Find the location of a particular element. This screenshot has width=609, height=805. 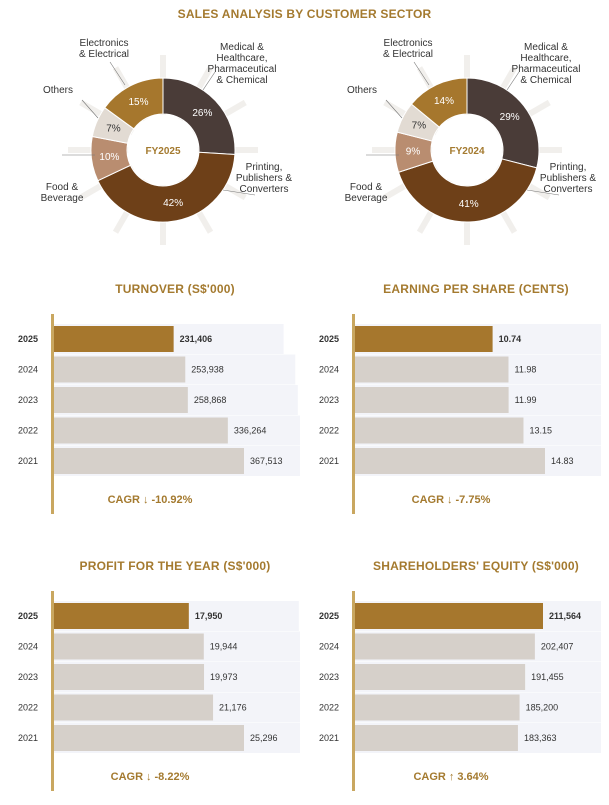

cagr-label: CAGR ↓ -7.75% is located at coordinates (451, 500).